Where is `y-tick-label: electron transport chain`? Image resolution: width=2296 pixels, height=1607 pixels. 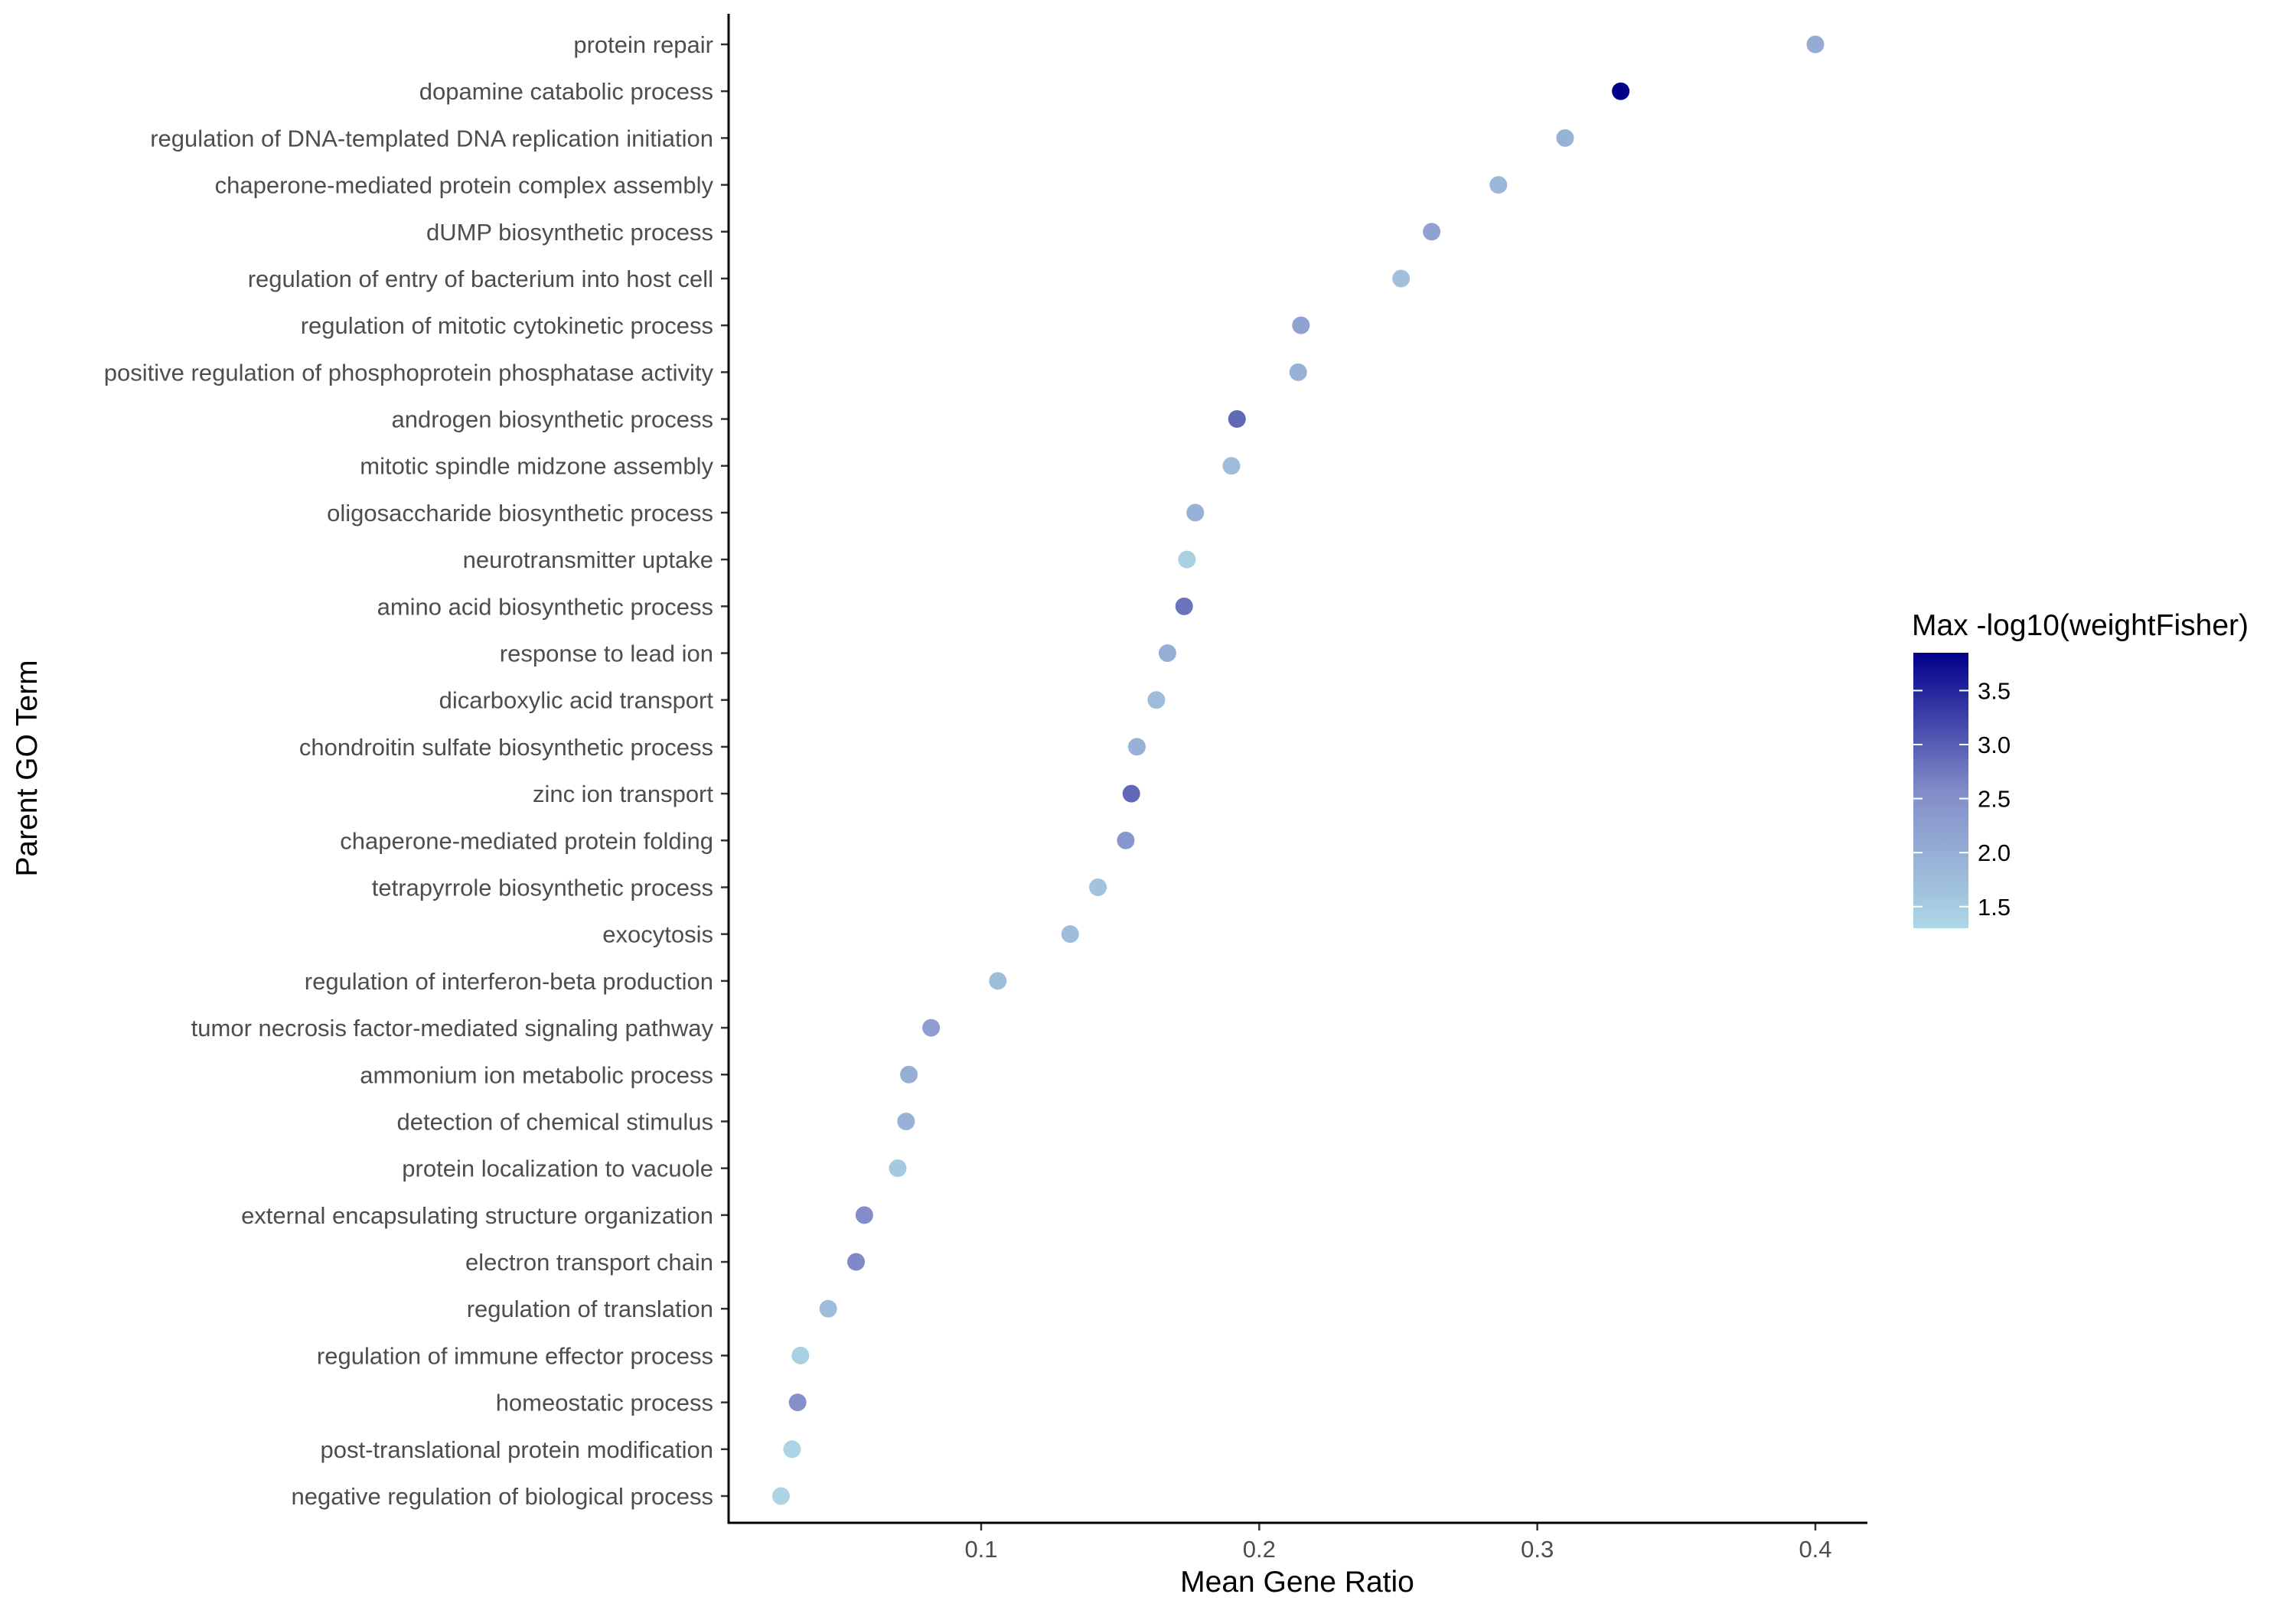 y-tick-label: electron transport chain is located at coordinates (589, 1262).